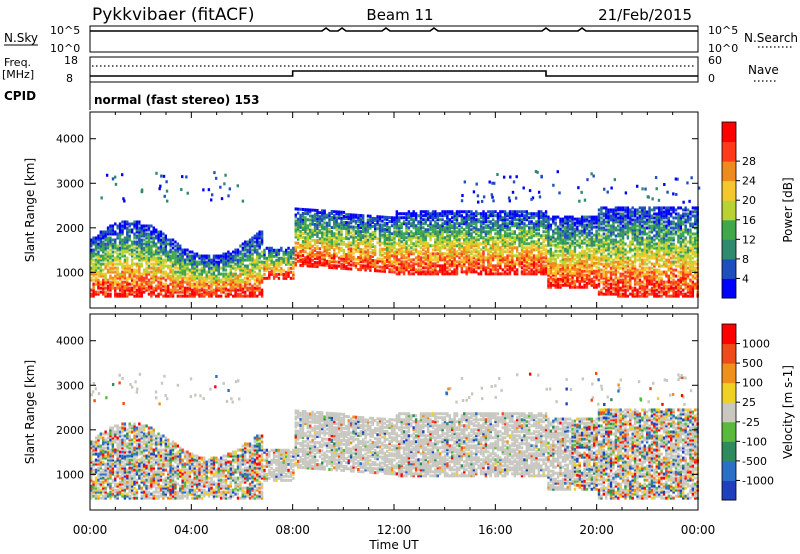  Describe the element at coordinates (754, 441) in the screenshot. I see `colorbar-tick-label: -100` at that location.